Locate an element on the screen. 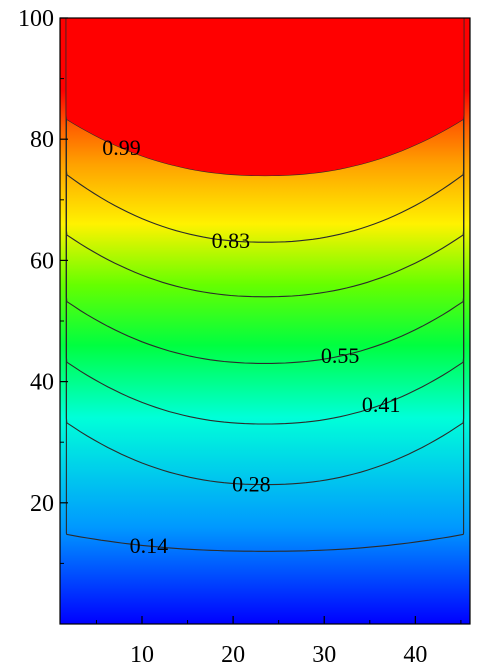 This screenshot has width=477, height=668. contour-label: 0.83 is located at coordinates (231, 240).